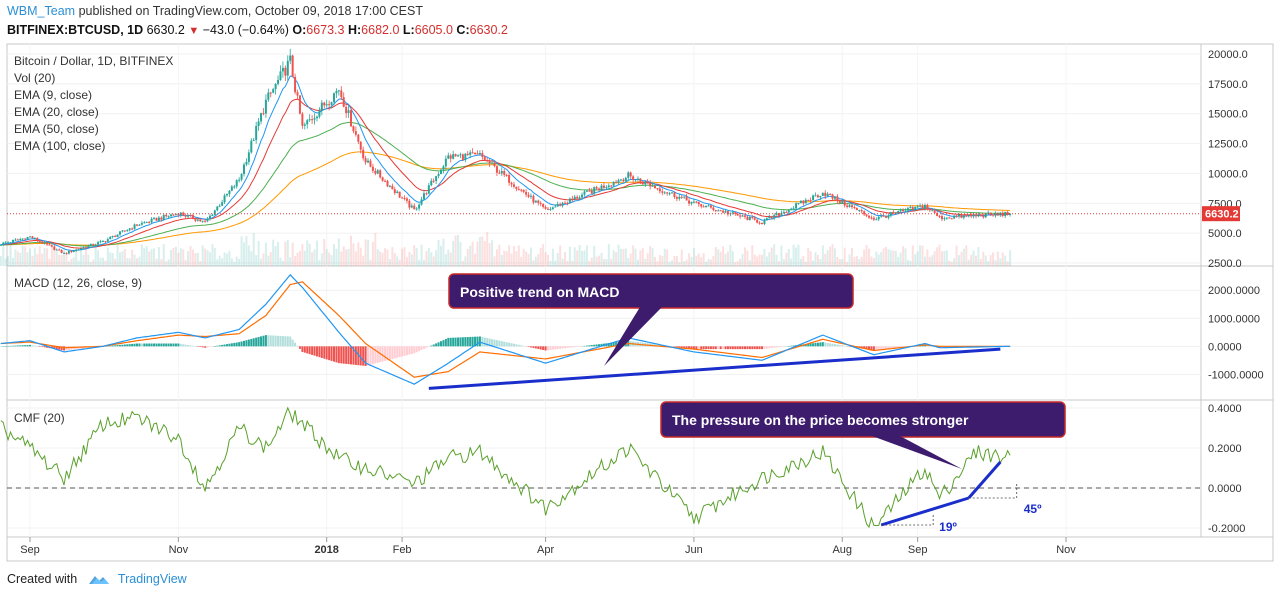 This screenshot has height=598, width=1274. I want to click on author-link: WBM_Team, so click(41, 11).